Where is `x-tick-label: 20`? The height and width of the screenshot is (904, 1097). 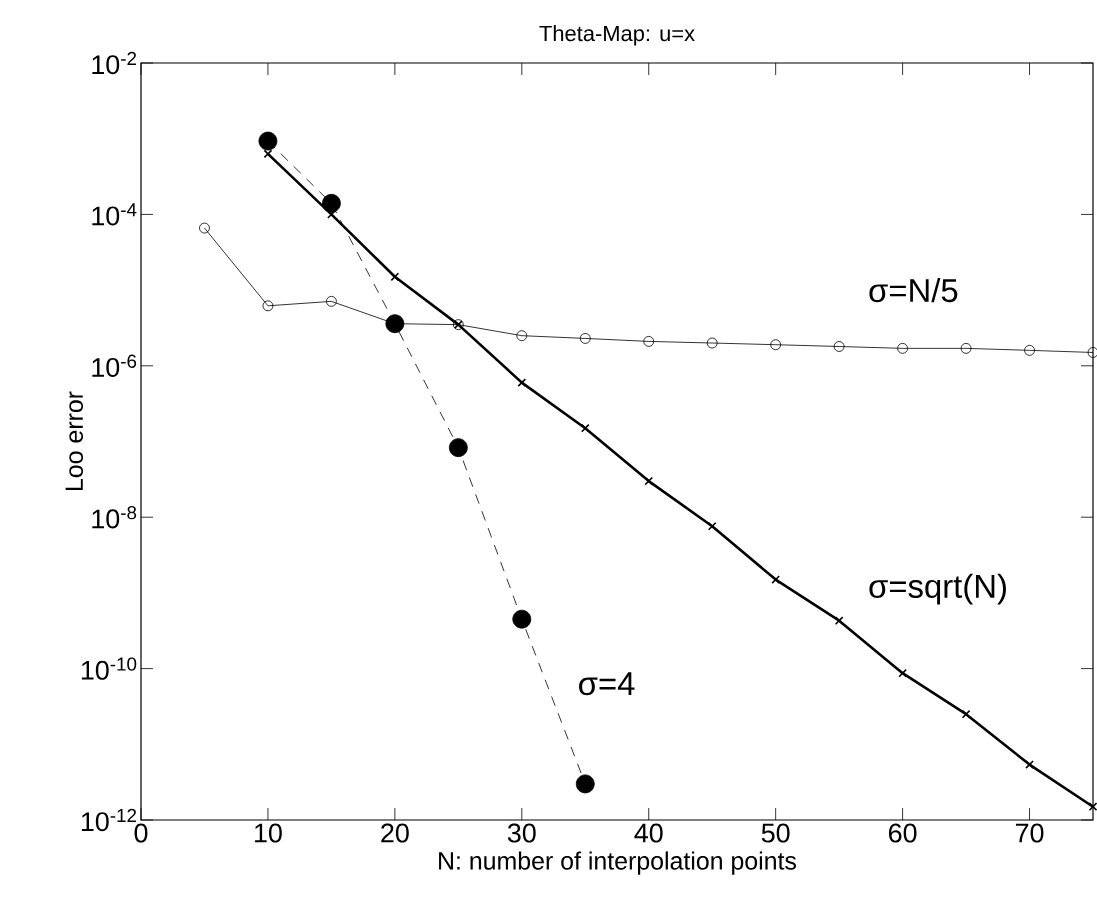 x-tick-label: 20 is located at coordinates (395, 833).